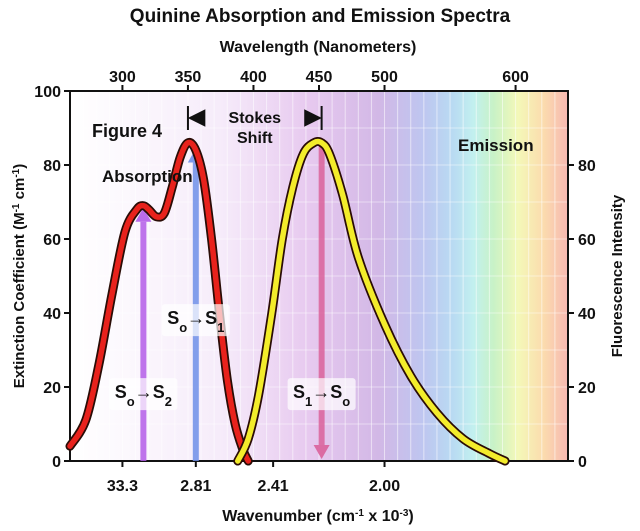 This screenshot has height=531, width=640. I want to click on stokes-label-line2: Shift, so click(255, 138).